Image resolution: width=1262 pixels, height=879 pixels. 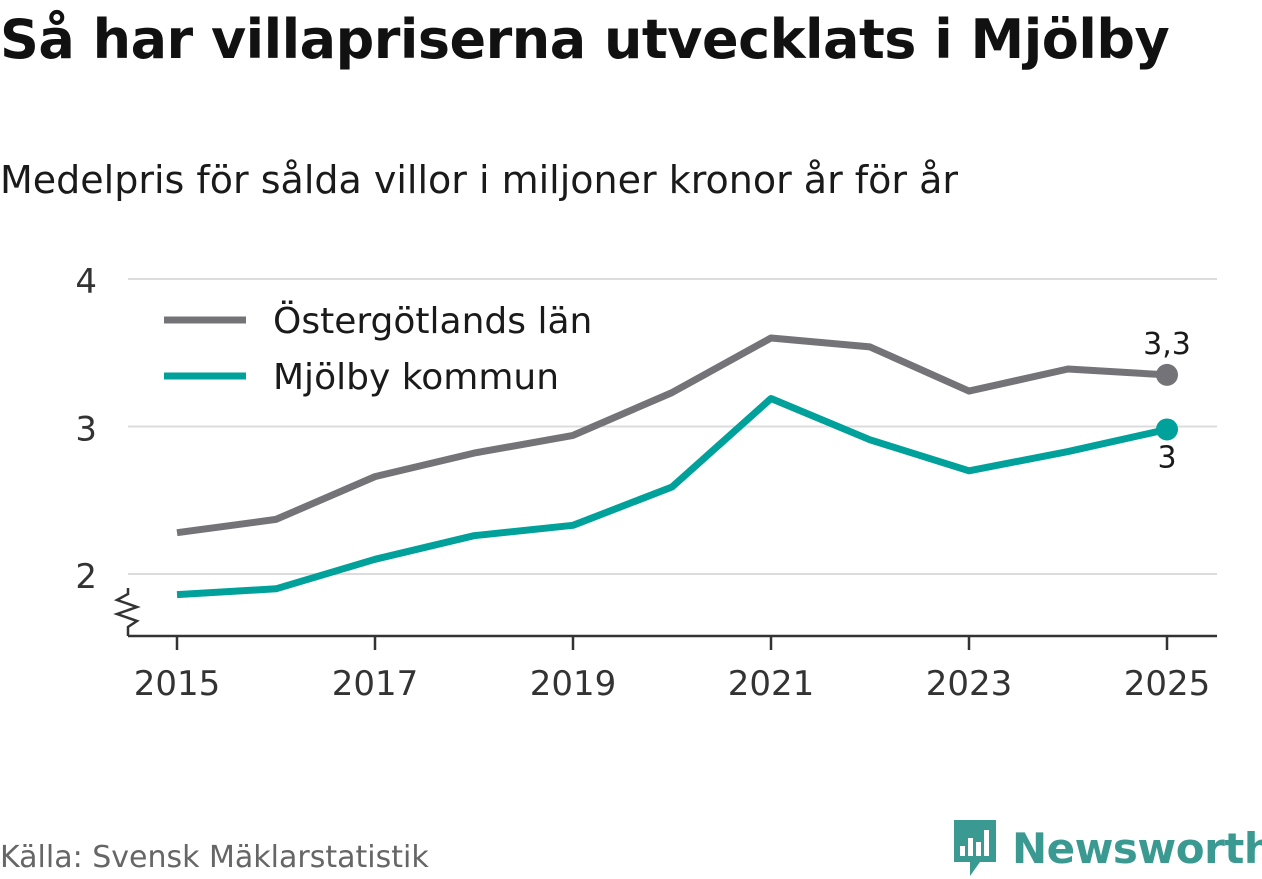 I want to click on x-tick-label: 2017, so click(x=375, y=684).